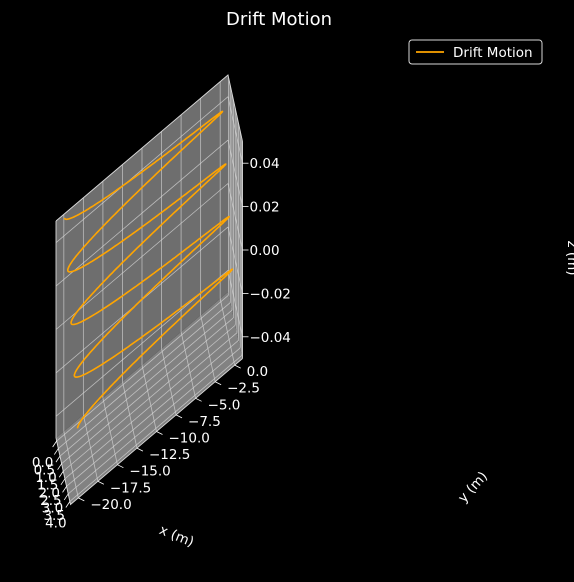 The height and width of the screenshot is (582, 574). Describe the element at coordinates (130, 488) in the screenshot. I see `y-tick-label: −17.5` at that location.